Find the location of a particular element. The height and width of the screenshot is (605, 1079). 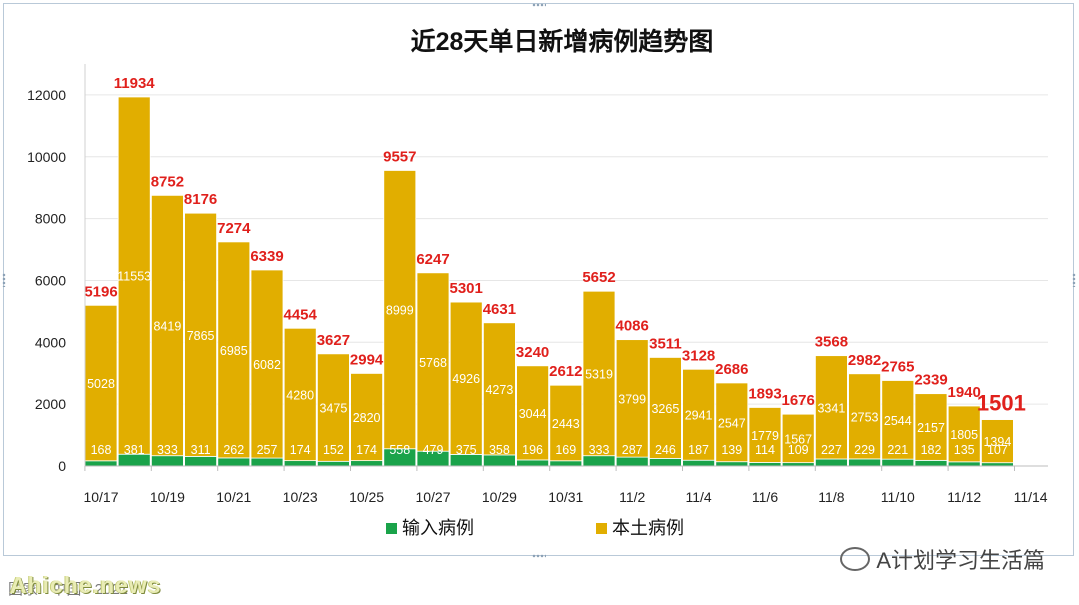

data-label-total: 2994 is located at coordinates (367, 359).